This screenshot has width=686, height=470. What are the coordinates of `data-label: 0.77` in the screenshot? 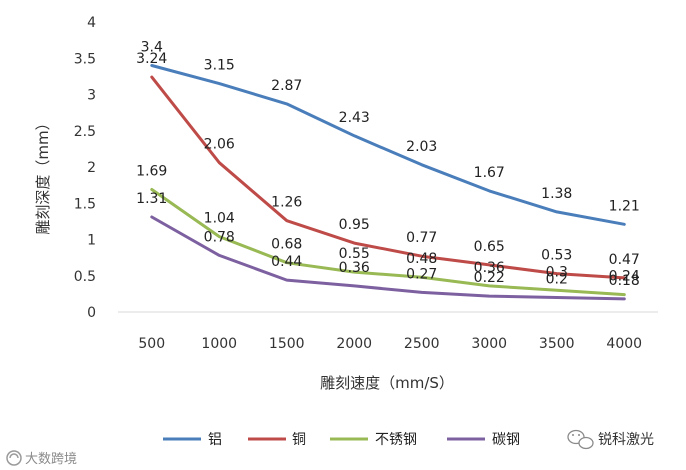 It's located at (421, 238).